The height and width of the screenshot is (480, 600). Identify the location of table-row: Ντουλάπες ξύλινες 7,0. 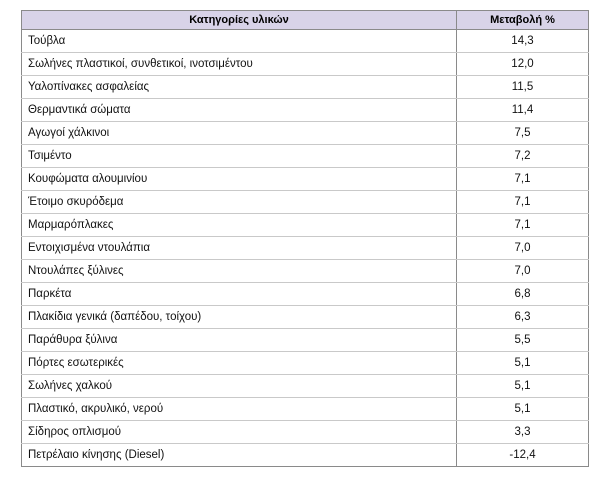
(305, 271).